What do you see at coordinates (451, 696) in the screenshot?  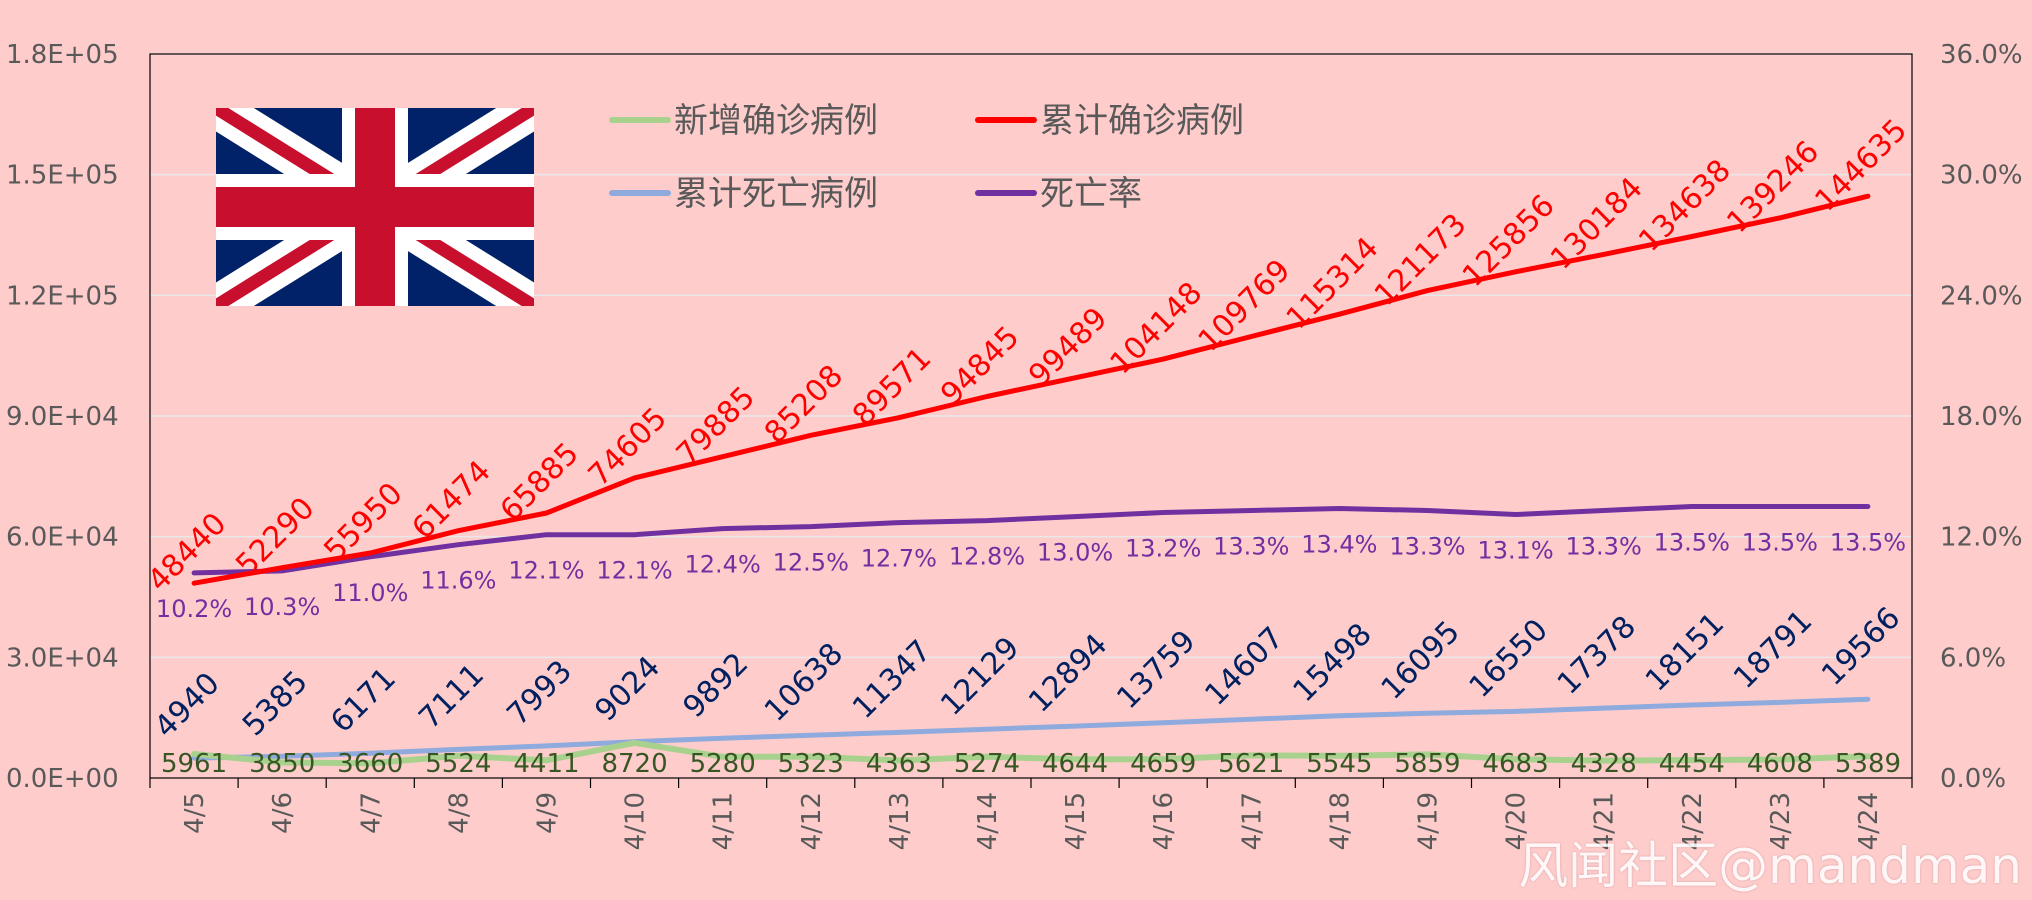 I see `cumulative-deaths-label: 7111` at bounding box center [451, 696].